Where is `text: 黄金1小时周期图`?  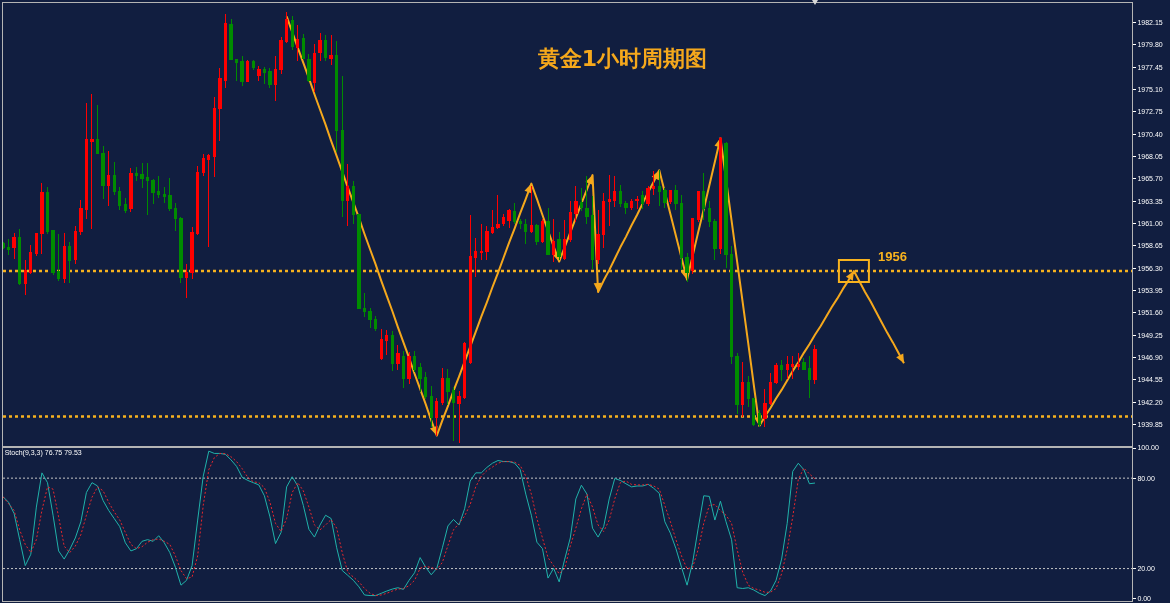
text: 黄金1小时周期图 is located at coordinates (622, 58).